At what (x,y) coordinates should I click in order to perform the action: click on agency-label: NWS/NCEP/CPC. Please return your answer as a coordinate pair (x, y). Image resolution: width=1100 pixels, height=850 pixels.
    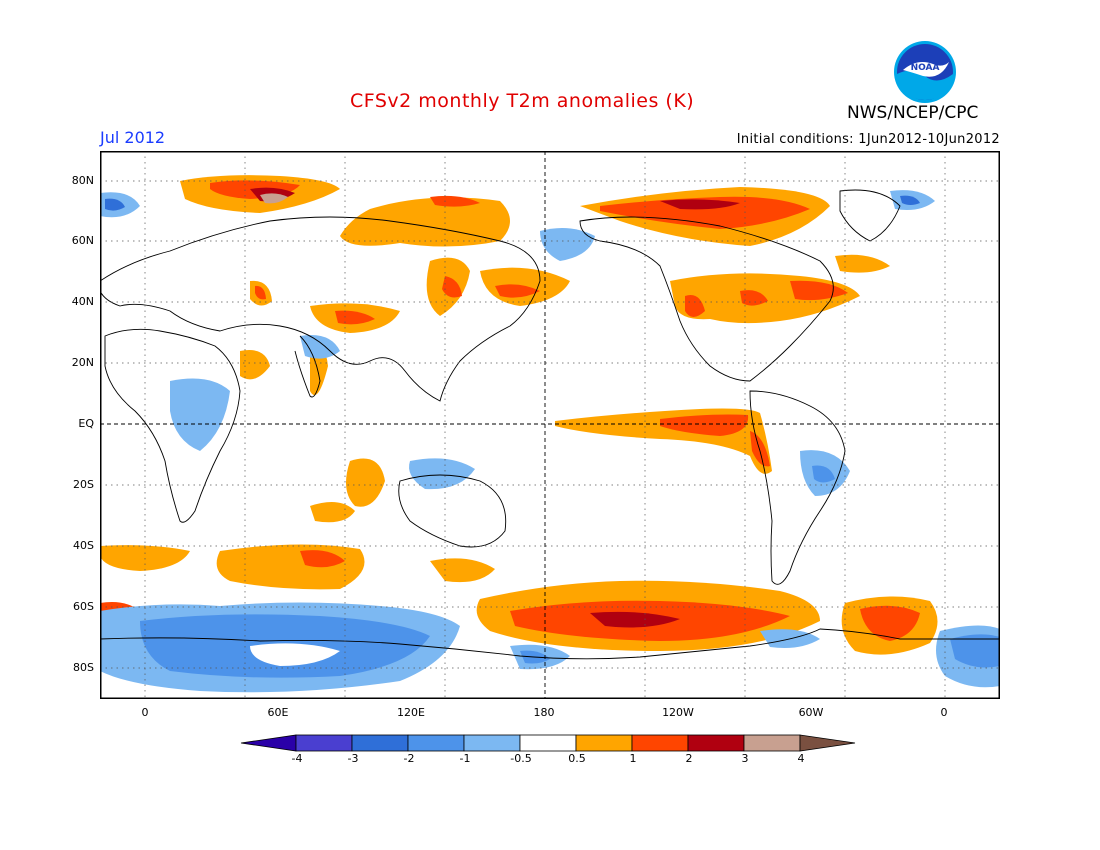
    Looking at the image, I should click on (913, 113).